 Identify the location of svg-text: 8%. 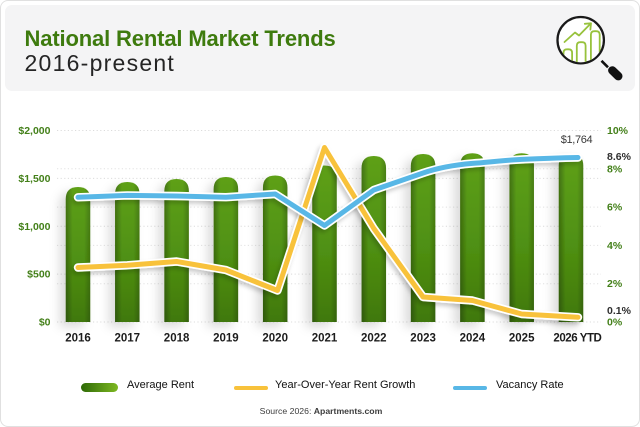
(615, 169).